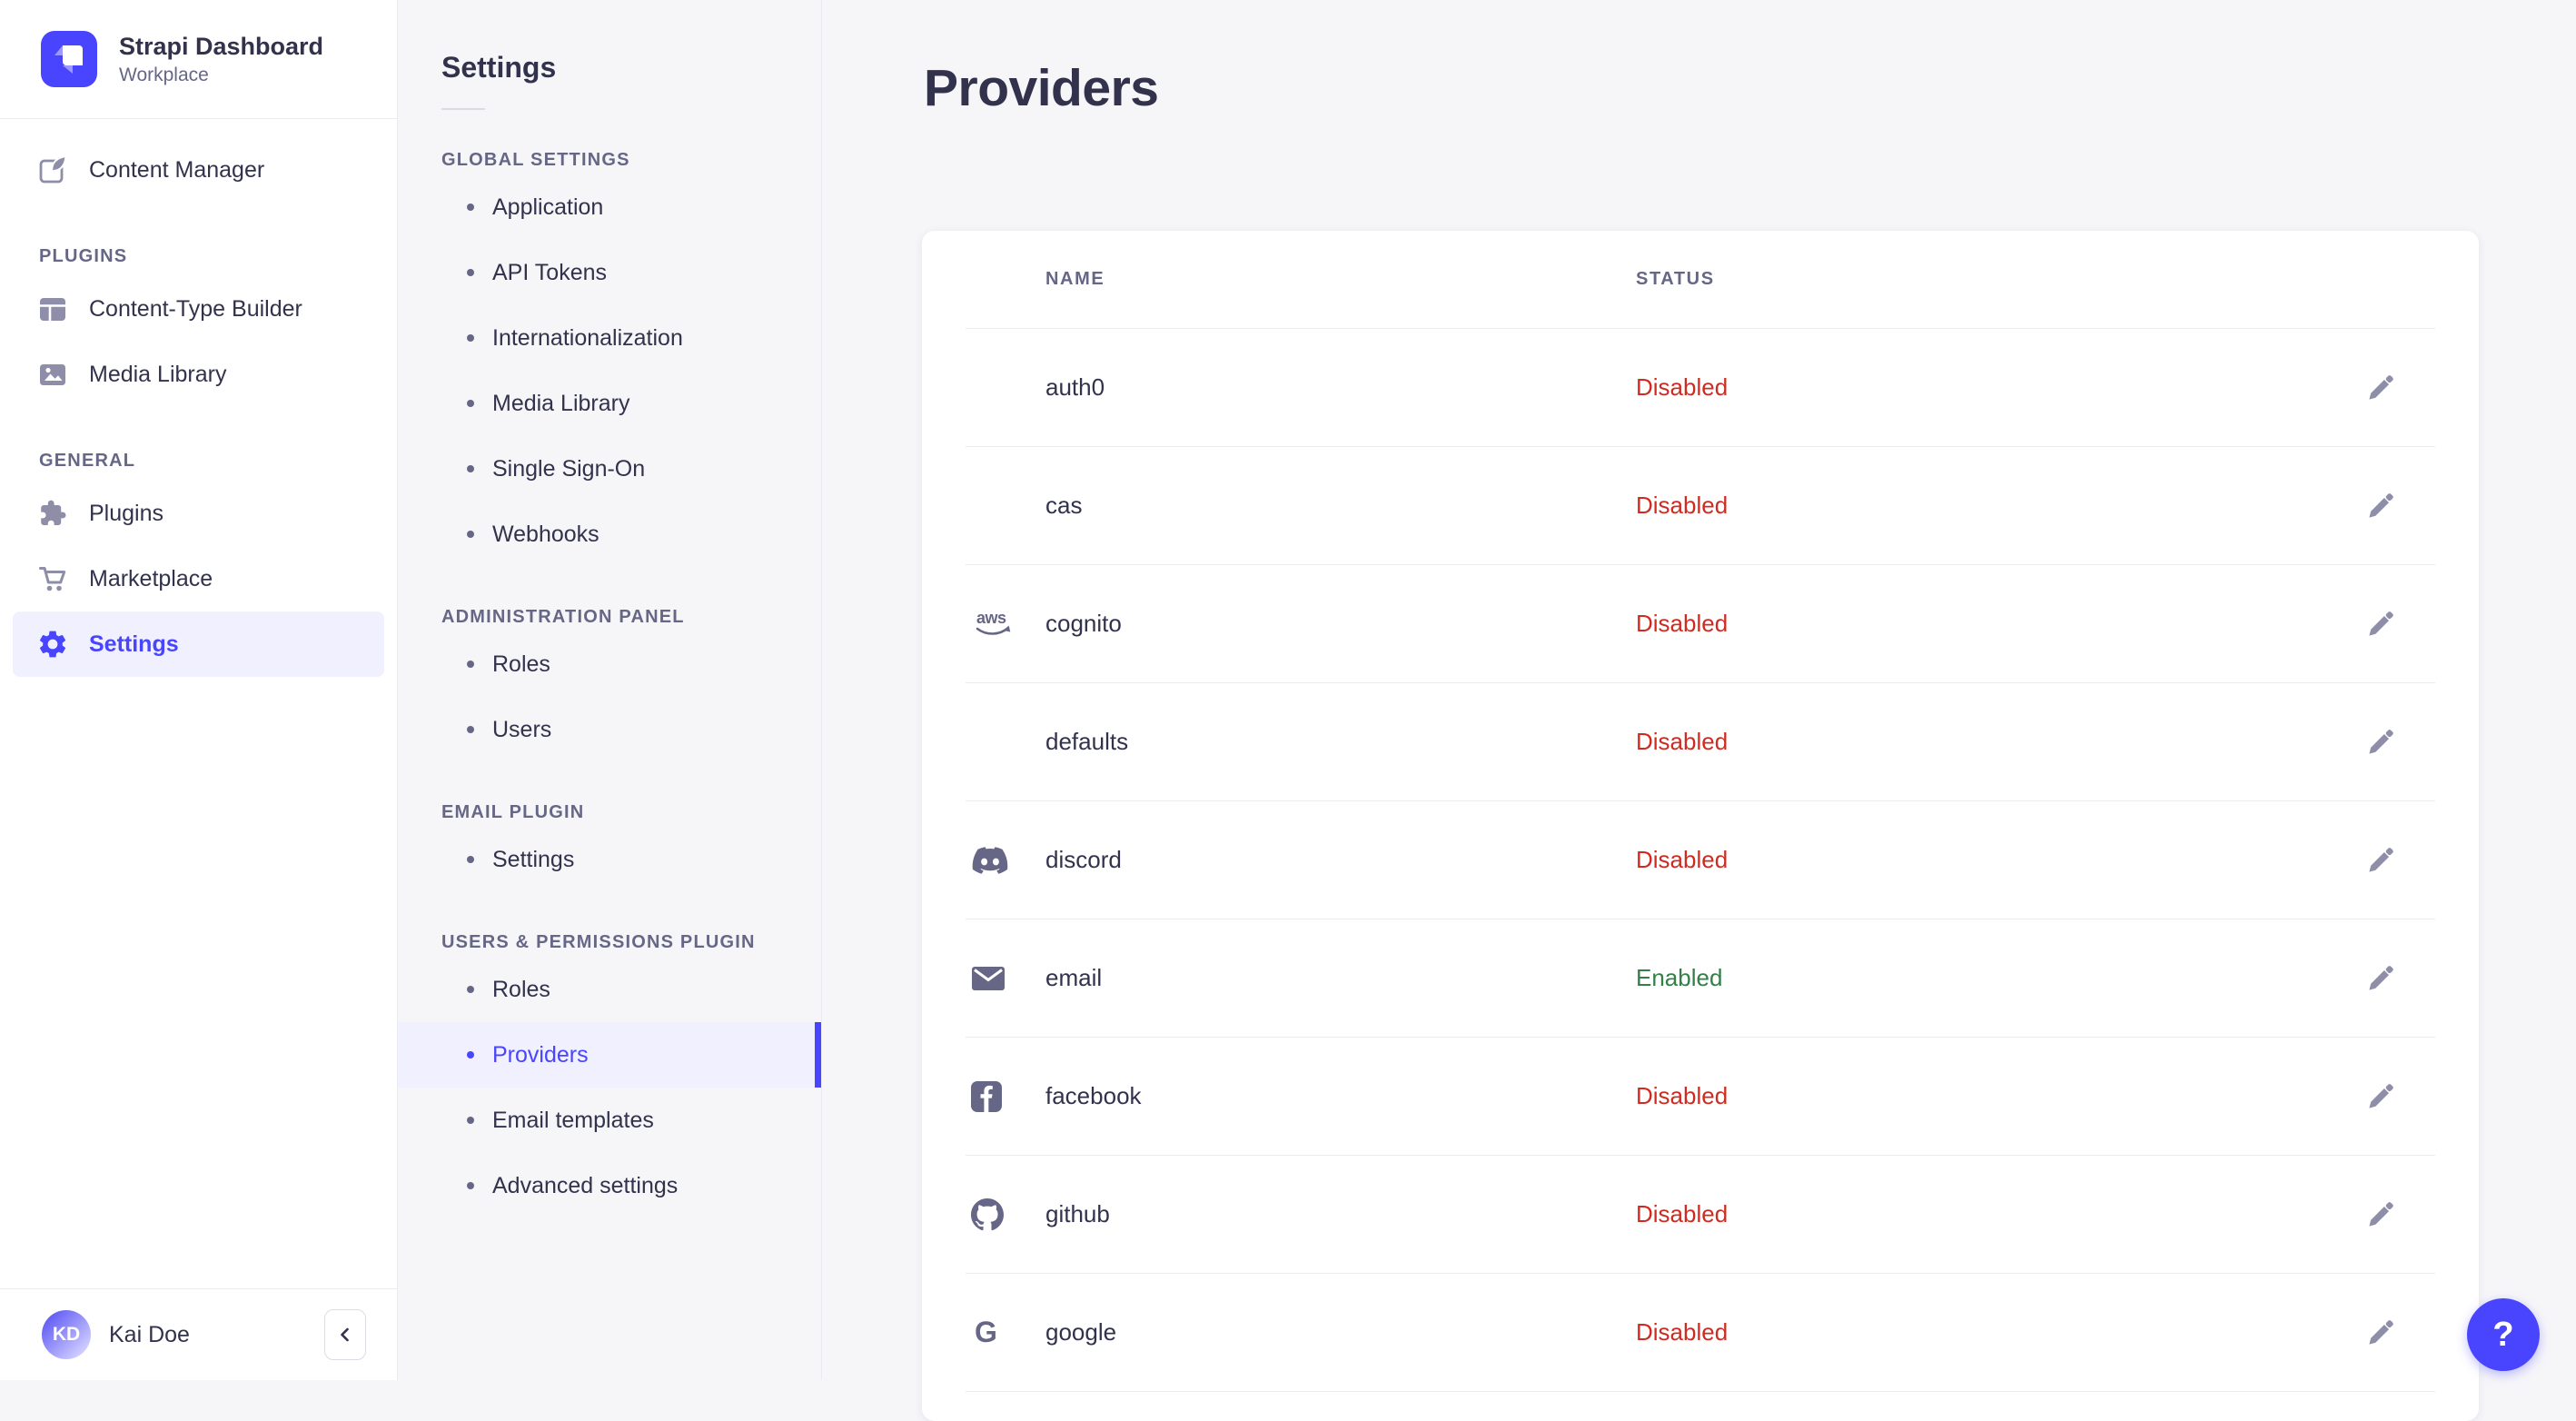 The width and height of the screenshot is (2576, 1421). What do you see at coordinates (52, 513) in the screenshot?
I see `plugins-icon` at bounding box center [52, 513].